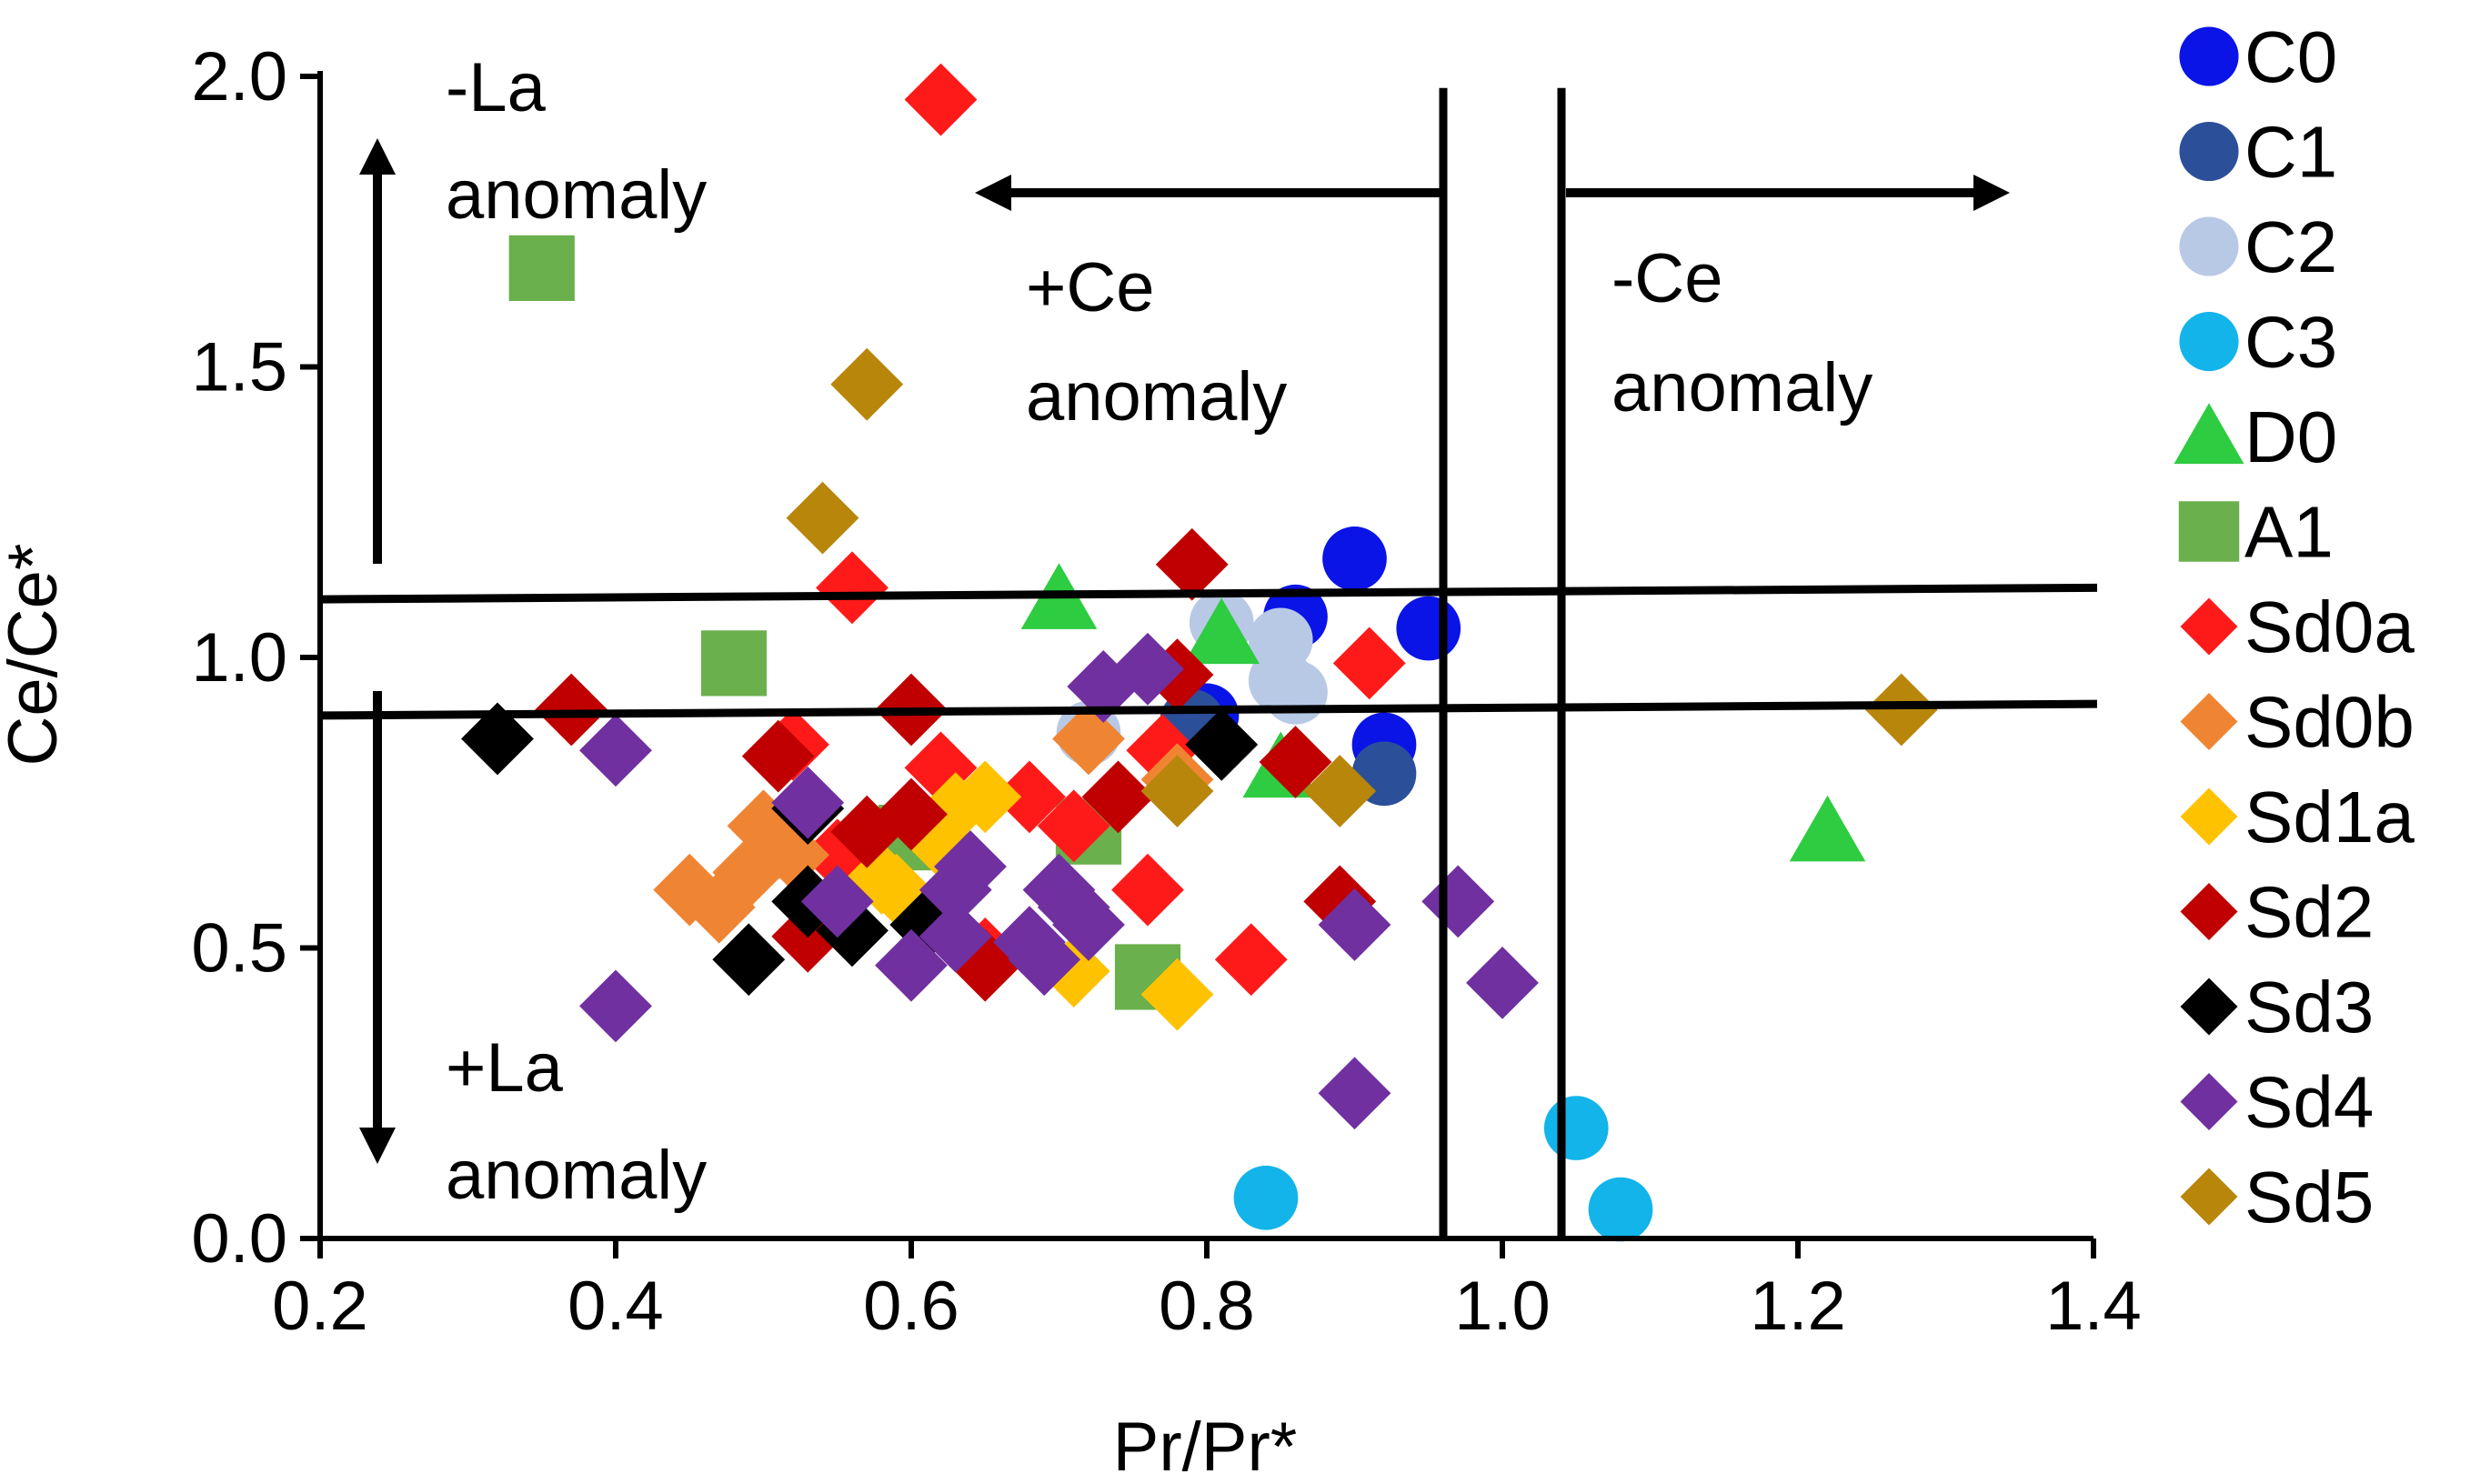  I want to click on legend-item-sd5: Sd5, so click(2277, 1198).